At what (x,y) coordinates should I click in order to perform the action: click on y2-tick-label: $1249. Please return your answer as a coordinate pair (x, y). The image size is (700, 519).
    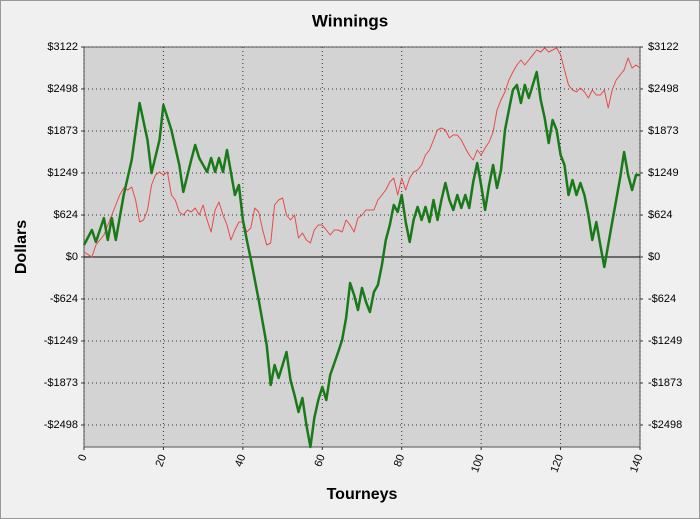
    Looking at the image, I should click on (663, 173).